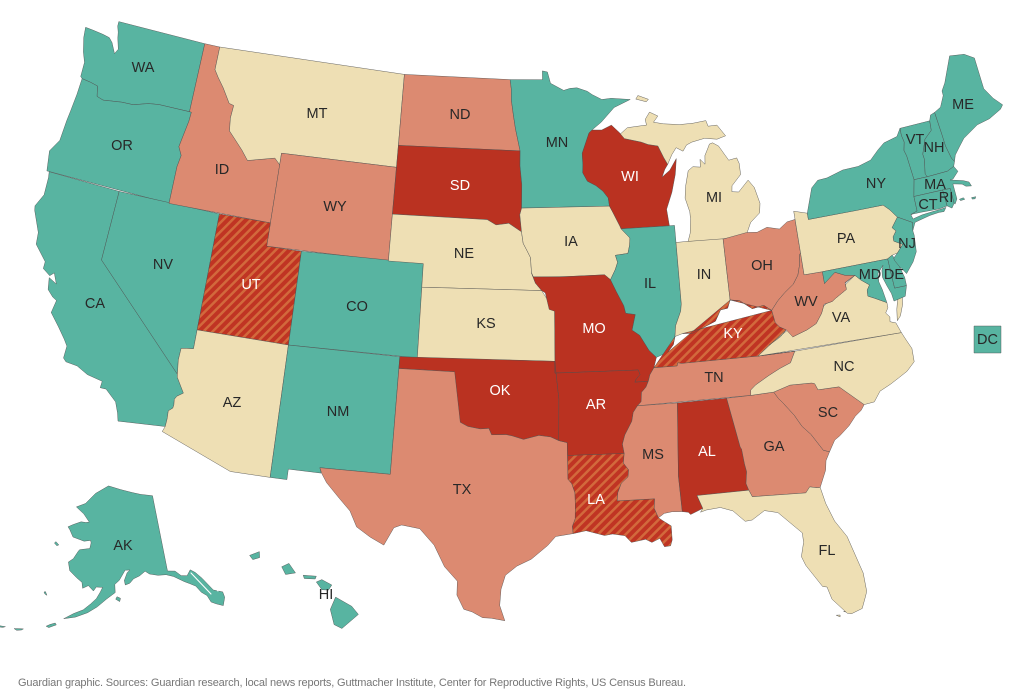  Describe the element at coordinates (338, 412) in the screenshot. I see `svg-text: NM` at that location.